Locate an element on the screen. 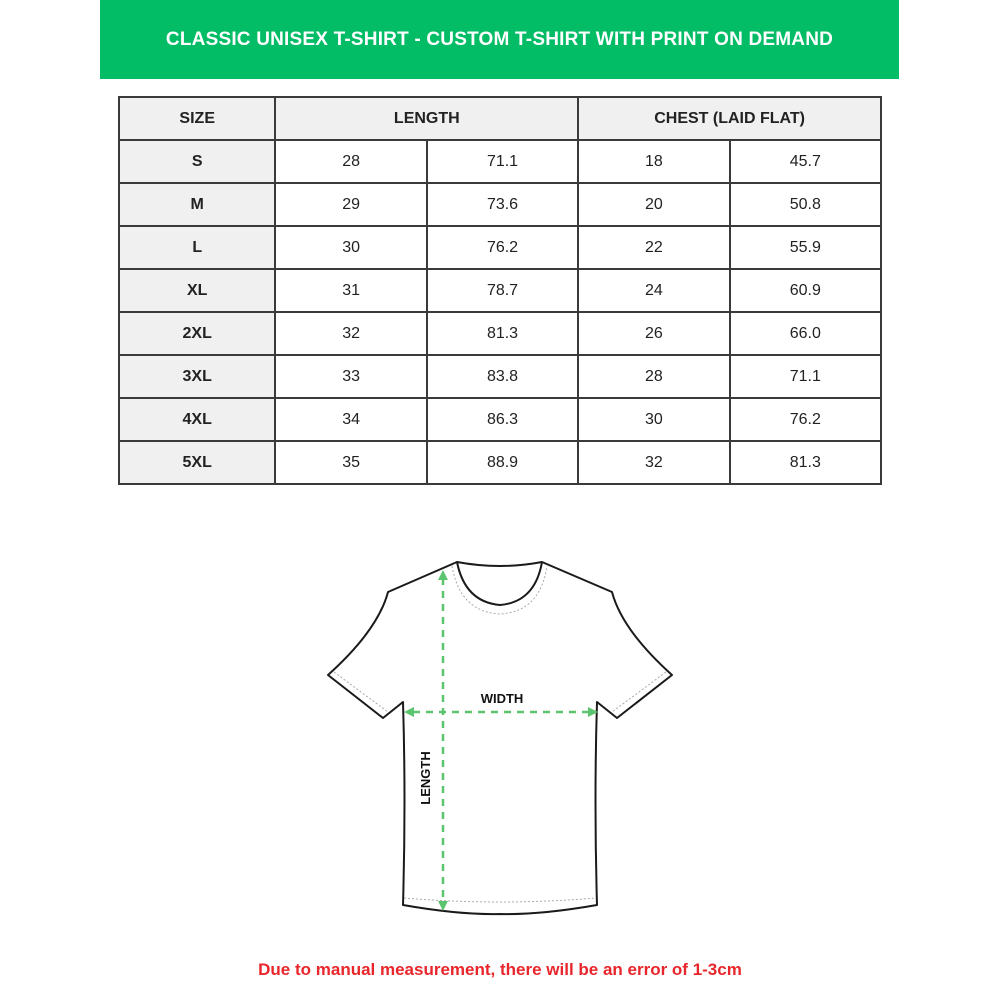 Image resolution: width=1000 pixels, height=1000 pixels. table-header-row: SIZE LENGTH CHEST (LAID FLAT) is located at coordinates (499, 118).